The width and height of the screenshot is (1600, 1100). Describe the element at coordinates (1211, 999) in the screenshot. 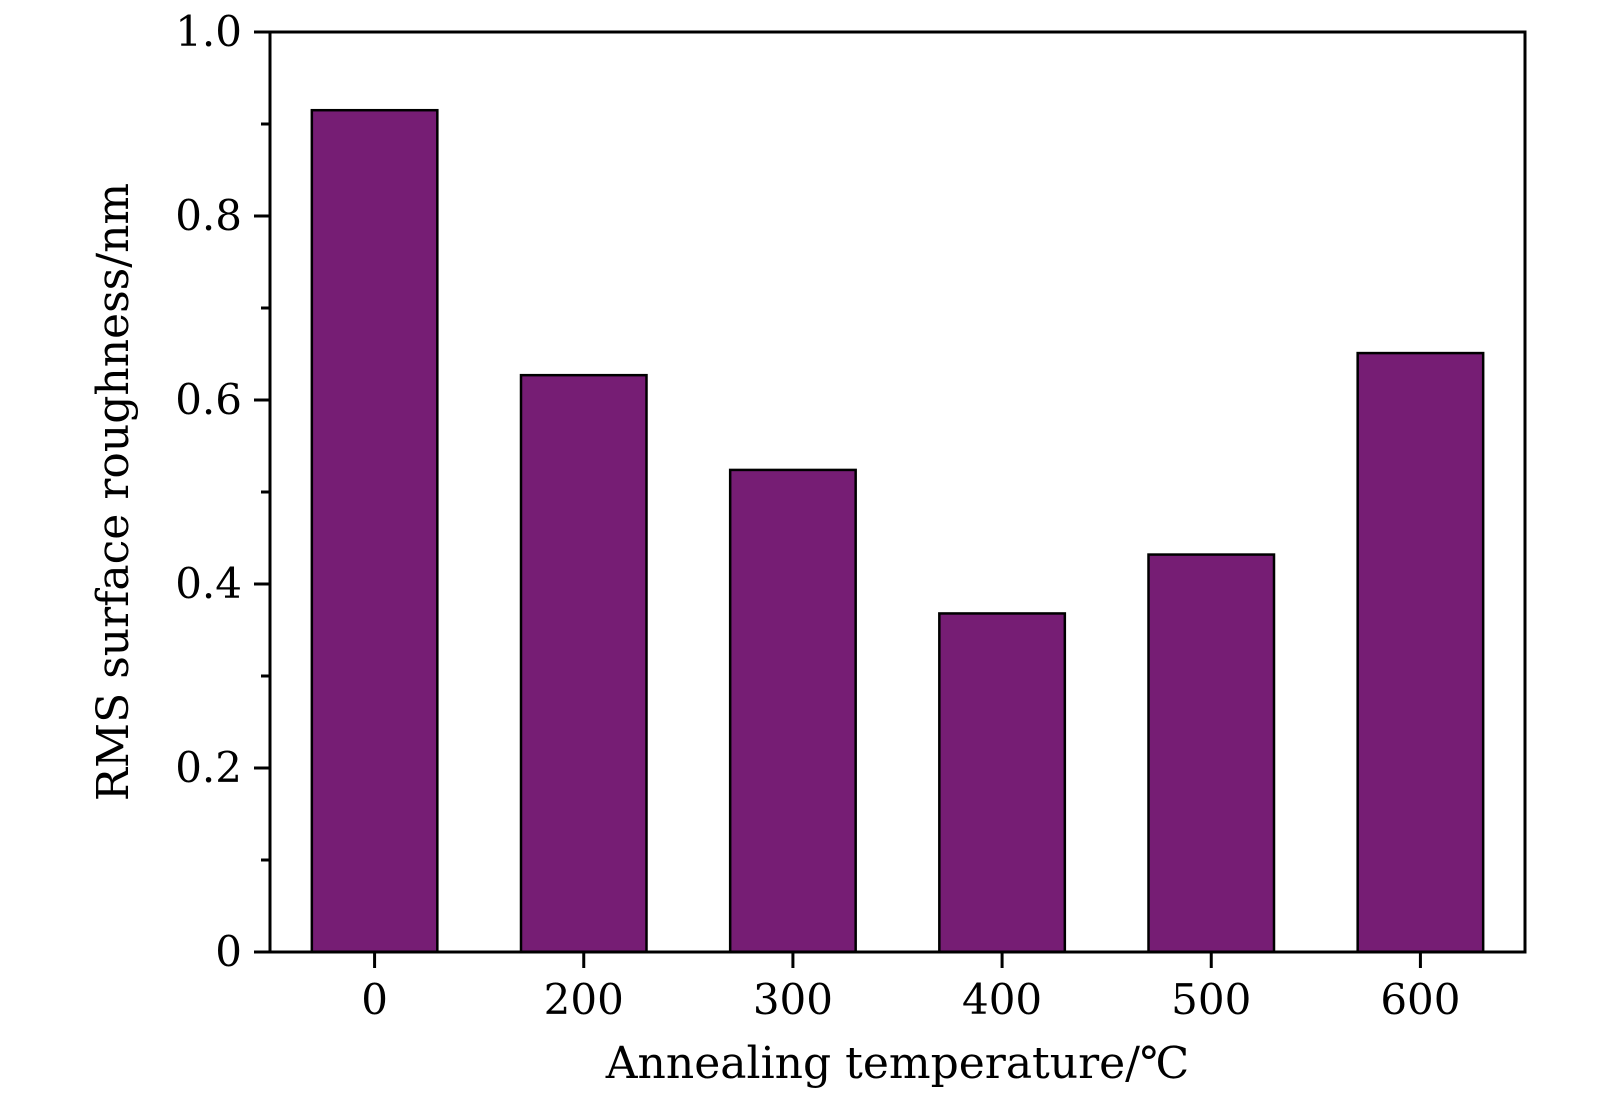

I see `x-tick-label: 500` at that location.